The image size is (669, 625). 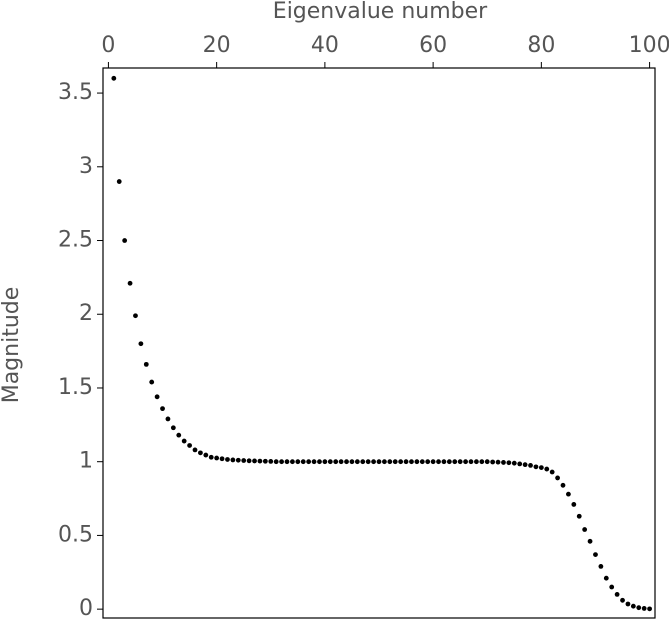 I want to click on x-tick-label: 80, so click(x=541, y=45).